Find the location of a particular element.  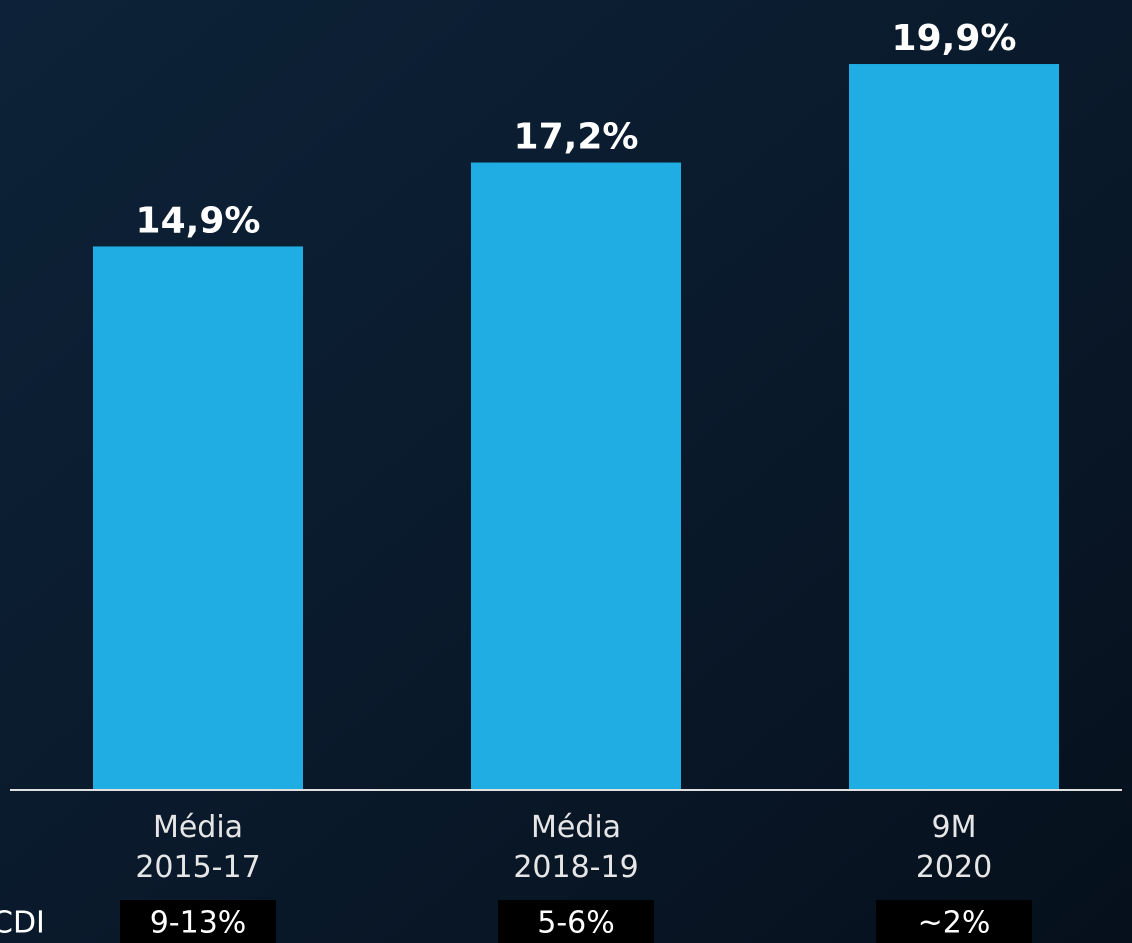

cdi-value: 9-13% is located at coordinates (198, 923).